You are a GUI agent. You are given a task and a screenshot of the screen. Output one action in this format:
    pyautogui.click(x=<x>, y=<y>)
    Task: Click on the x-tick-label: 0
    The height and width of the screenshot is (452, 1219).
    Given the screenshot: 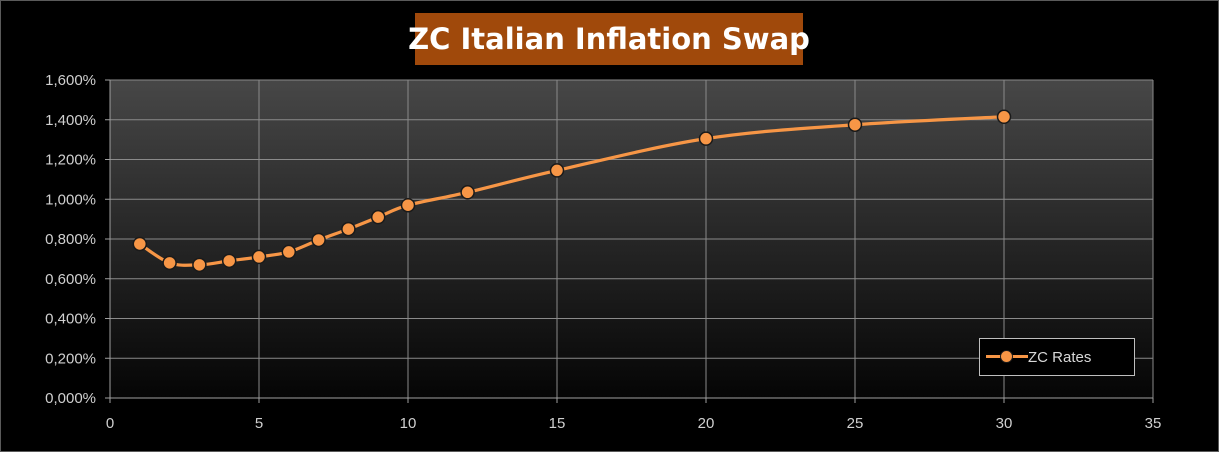 What is the action you would take?
    pyautogui.click(x=110, y=423)
    